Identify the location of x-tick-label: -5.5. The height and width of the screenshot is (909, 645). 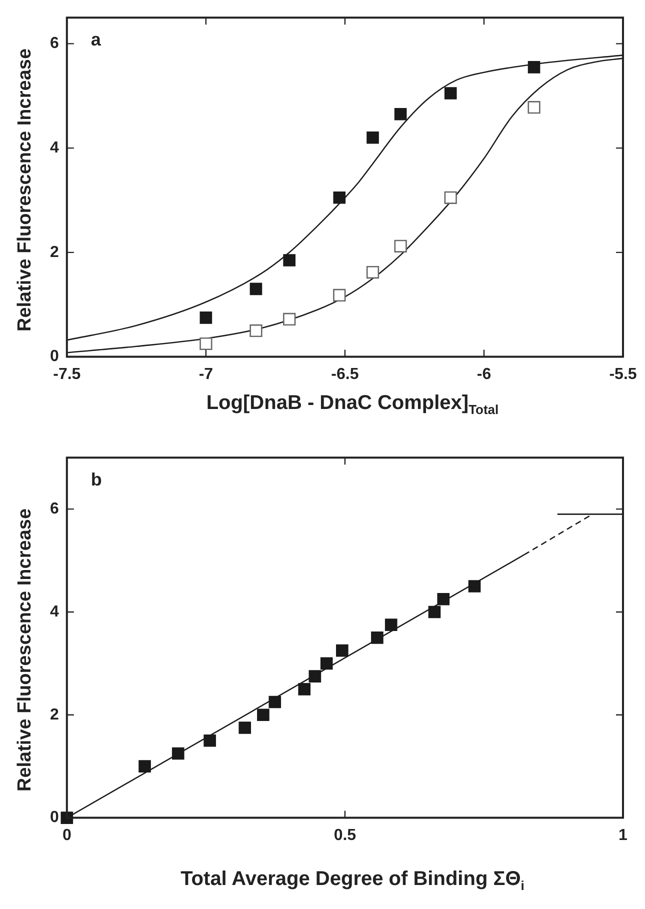
(623, 374).